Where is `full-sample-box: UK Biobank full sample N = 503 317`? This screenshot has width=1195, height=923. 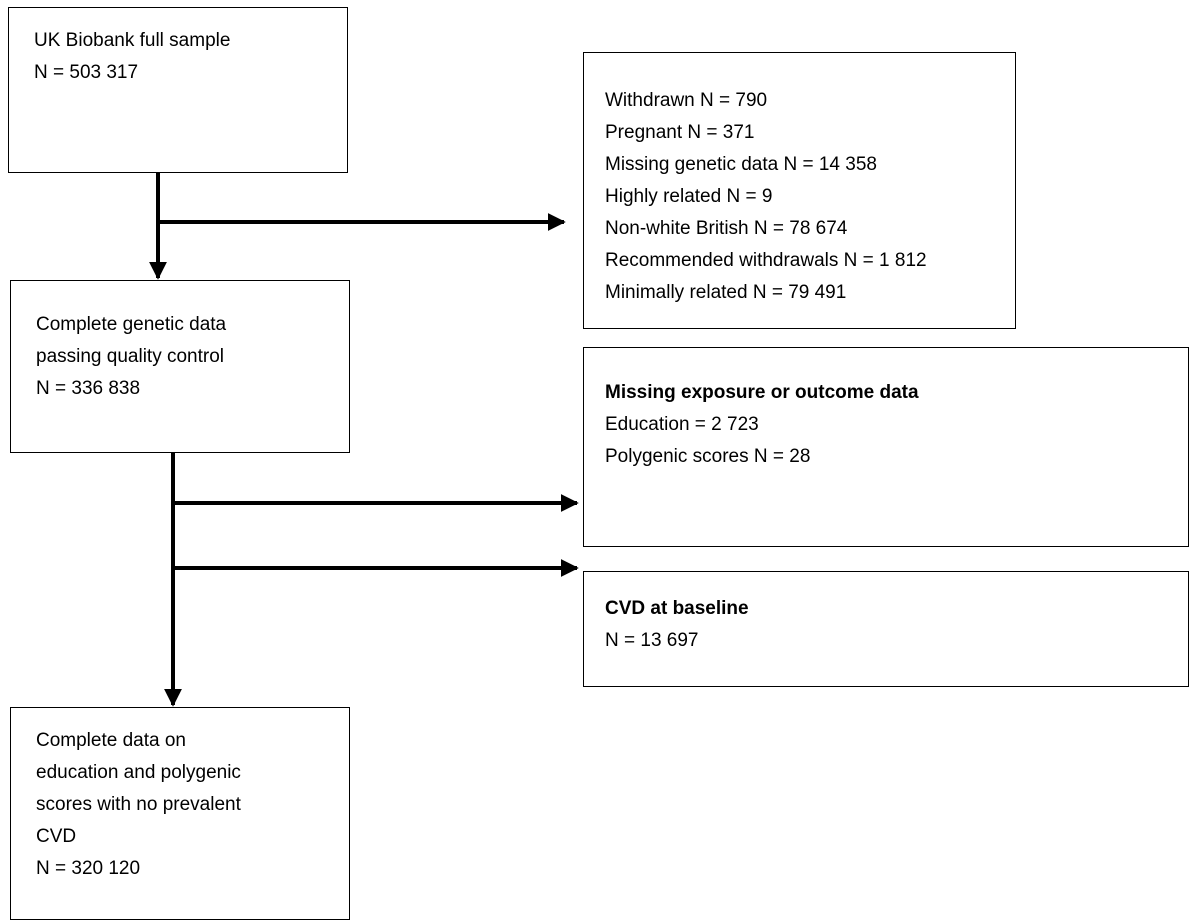
full-sample-box: UK Biobank full sample N = 503 317 is located at coordinates (178, 90).